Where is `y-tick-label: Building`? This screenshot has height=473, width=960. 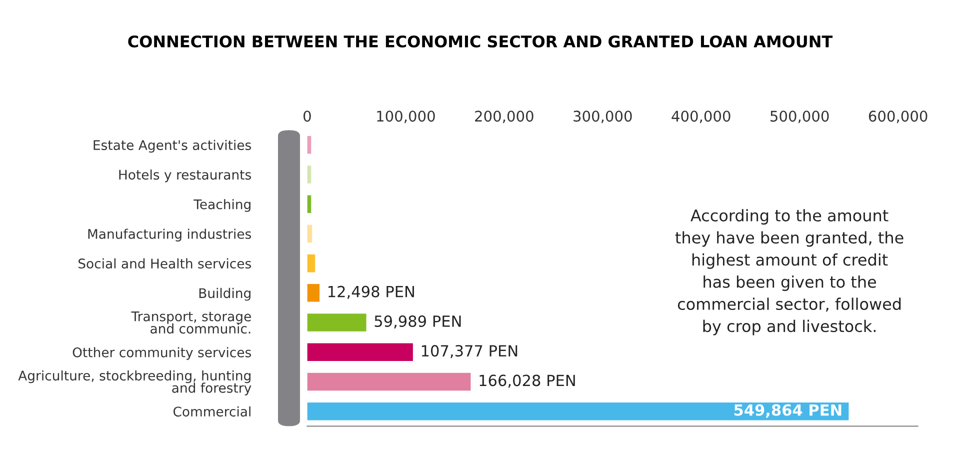 y-tick-label: Building is located at coordinates (224, 294).